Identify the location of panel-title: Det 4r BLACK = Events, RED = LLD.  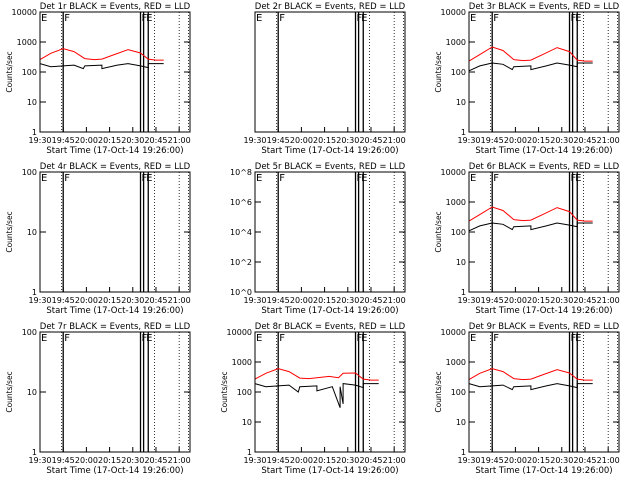
(115, 167).